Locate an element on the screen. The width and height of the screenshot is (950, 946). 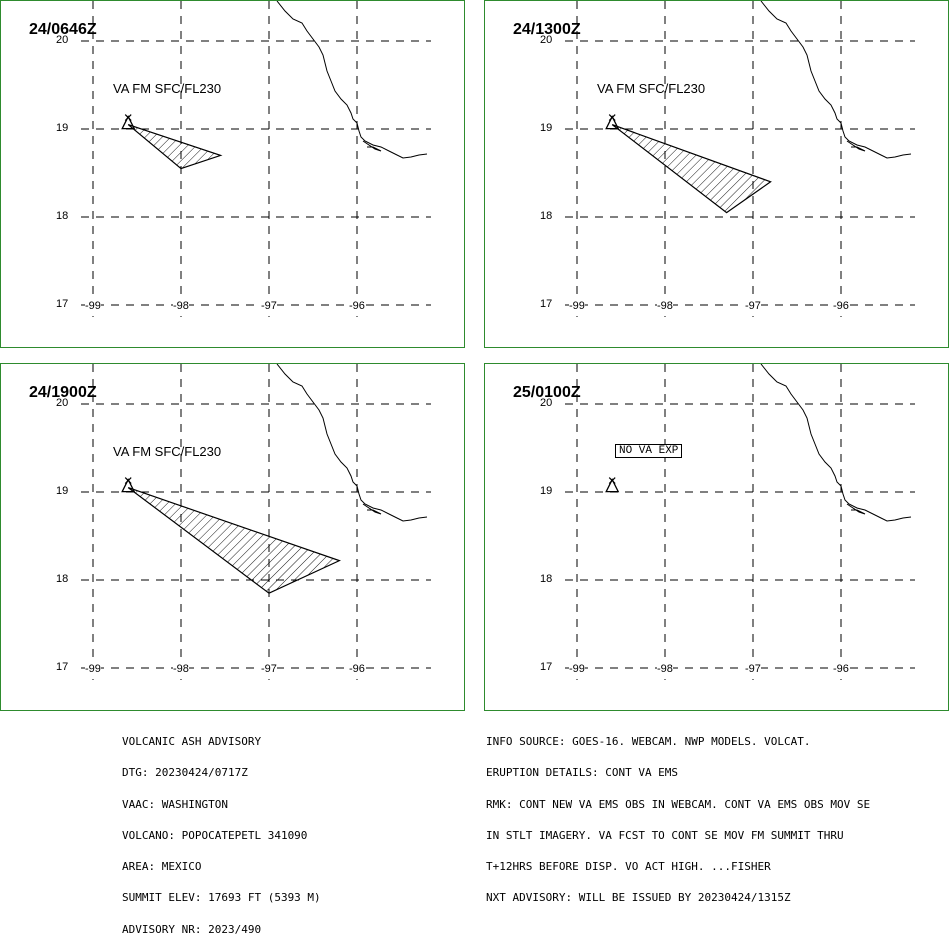
advisory-line: ERUPTION DETAILS: CONT VA EMS is located at coordinates (582, 773).